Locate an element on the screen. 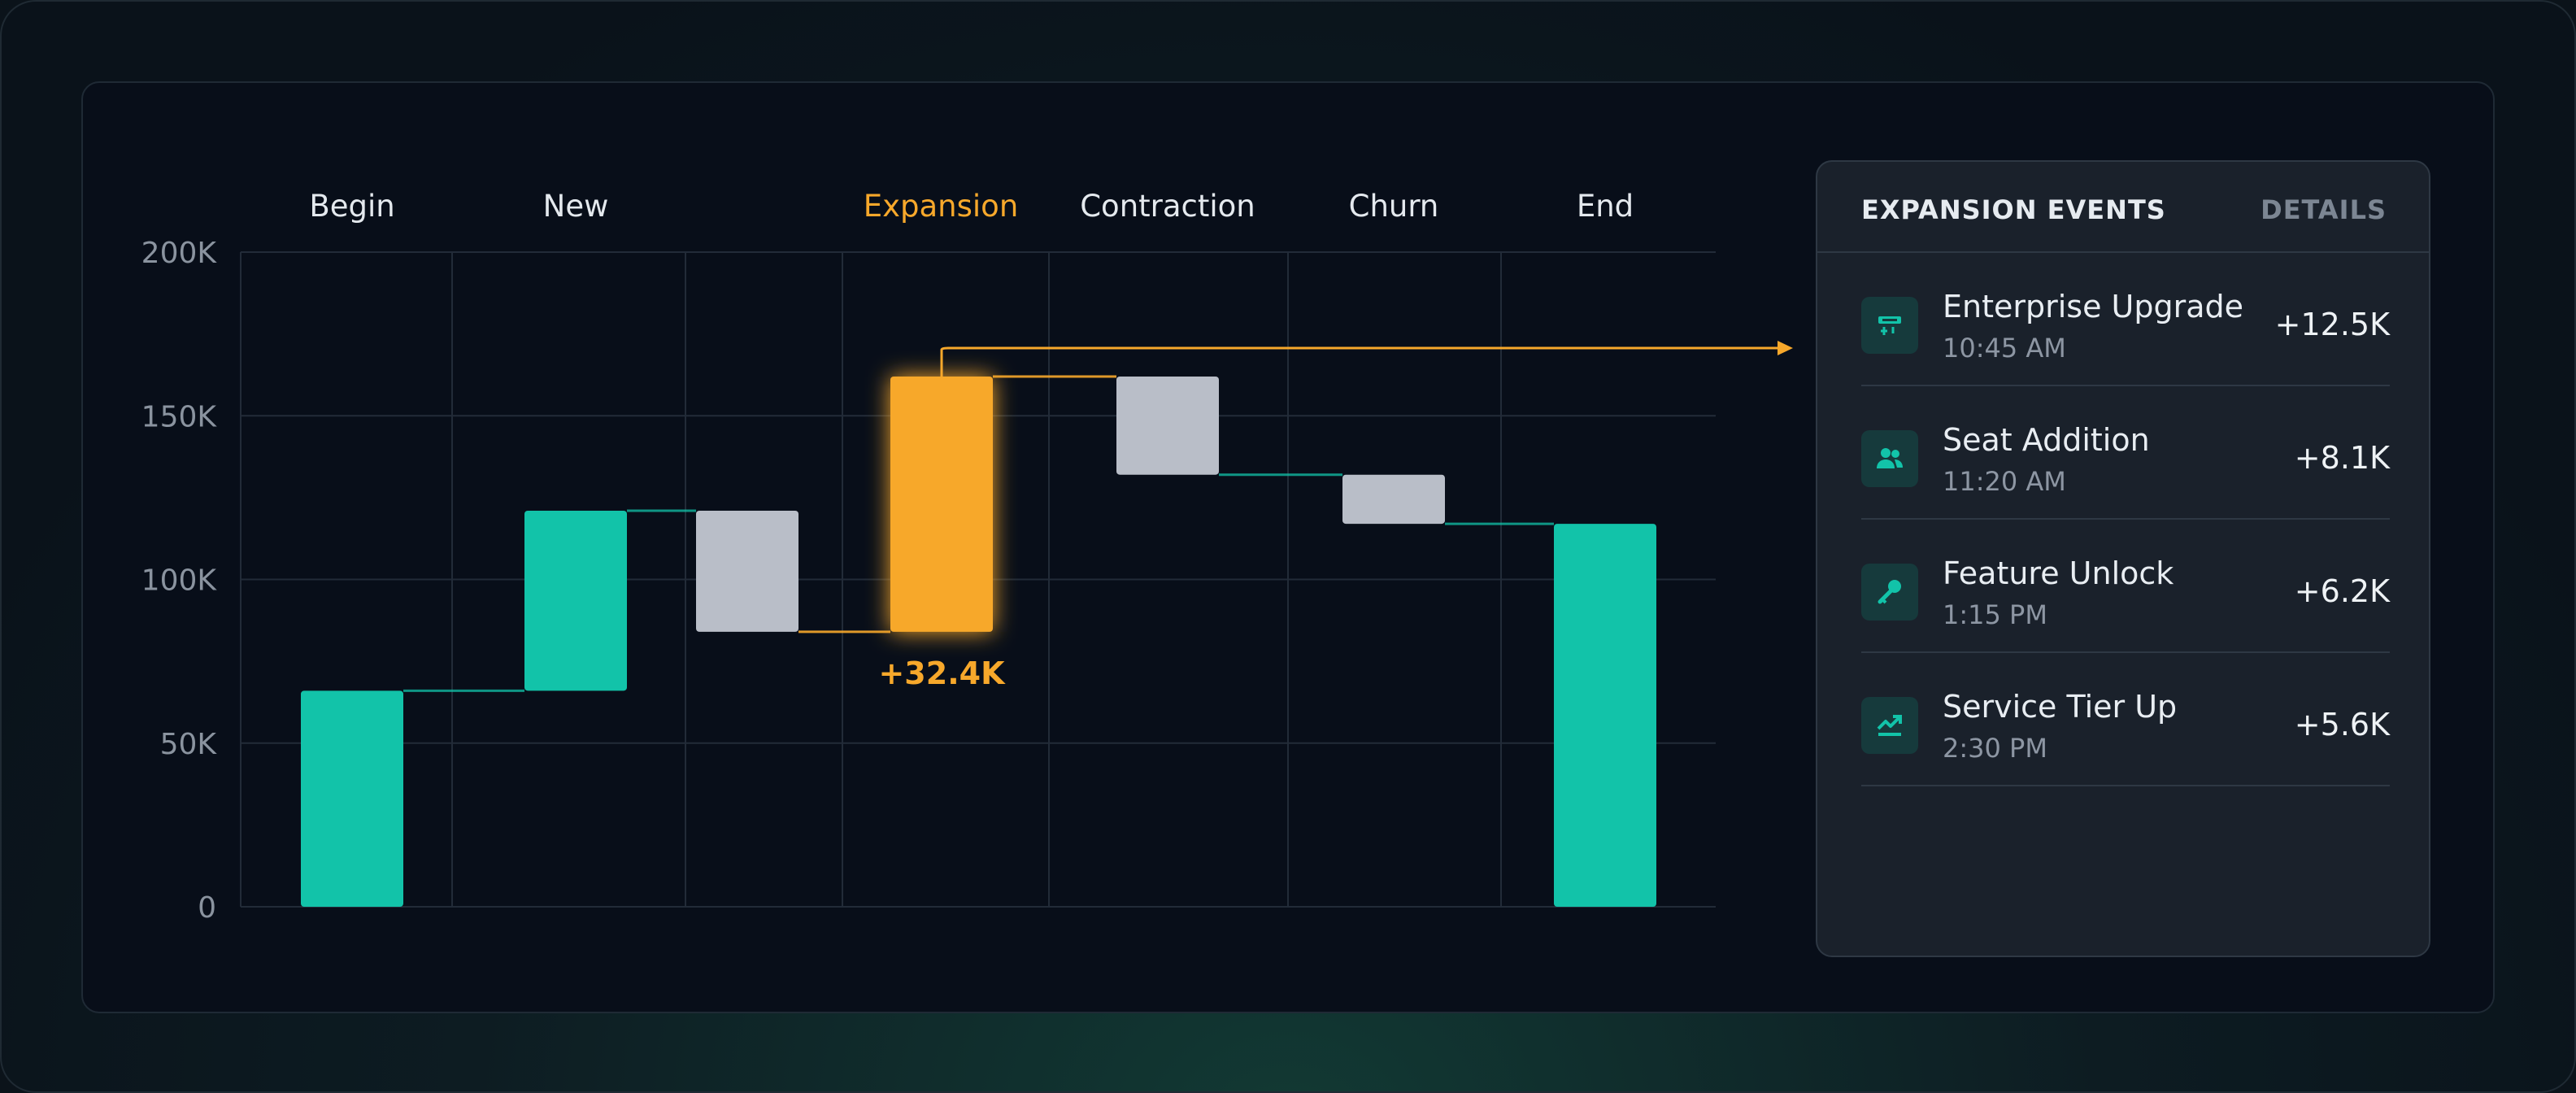 The width and height of the screenshot is (2576, 1093). category-label: Churn is located at coordinates (1394, 206).